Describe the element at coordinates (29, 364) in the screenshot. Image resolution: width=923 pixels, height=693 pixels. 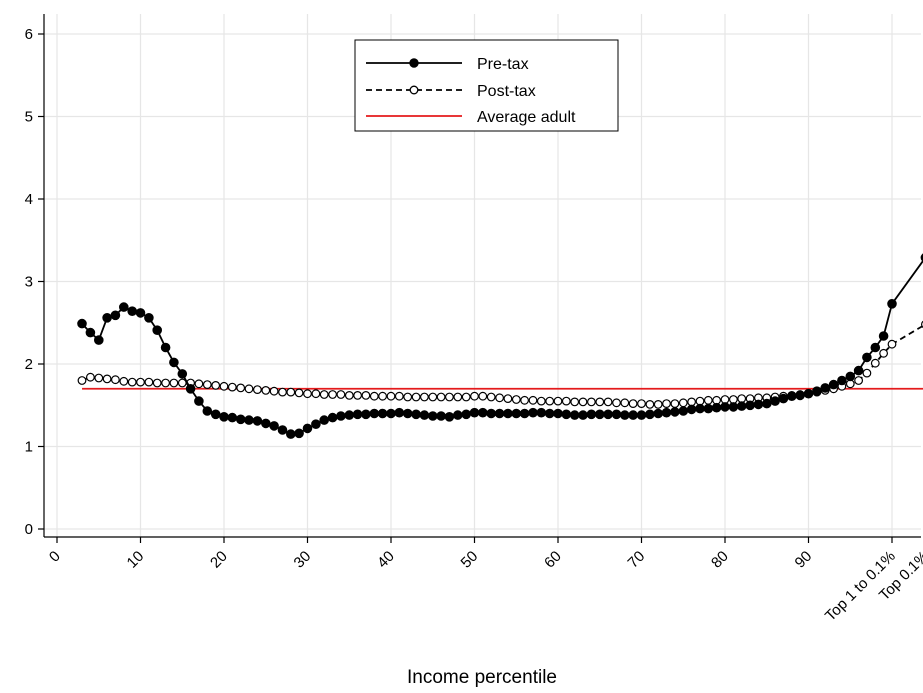
I see `y-tick-label: 2` at that location.